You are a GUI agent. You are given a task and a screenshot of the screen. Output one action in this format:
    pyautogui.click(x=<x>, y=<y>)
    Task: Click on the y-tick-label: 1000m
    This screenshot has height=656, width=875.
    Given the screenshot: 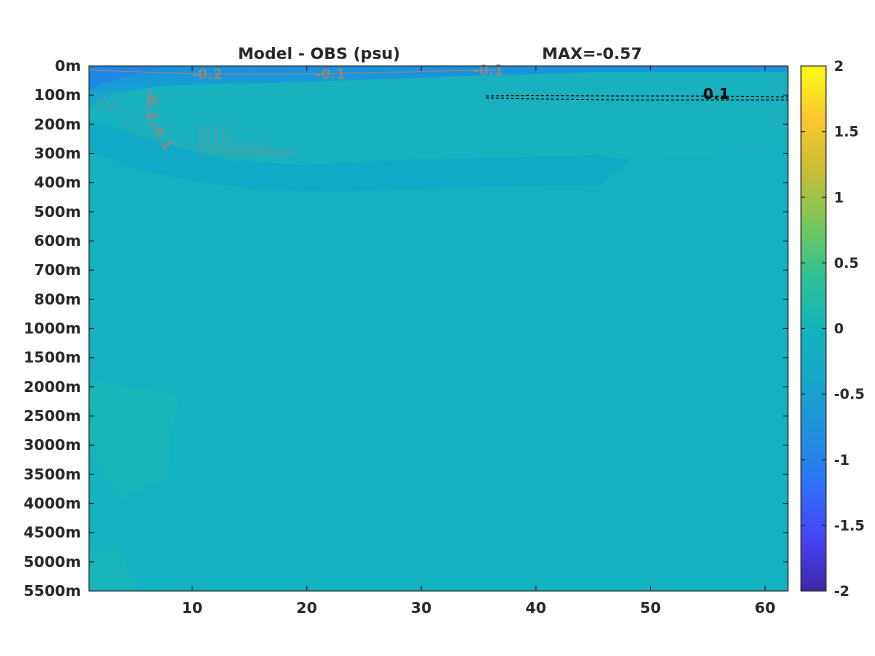 What is the action you would take?
    pyautogui.click(x=52, y=329)
    